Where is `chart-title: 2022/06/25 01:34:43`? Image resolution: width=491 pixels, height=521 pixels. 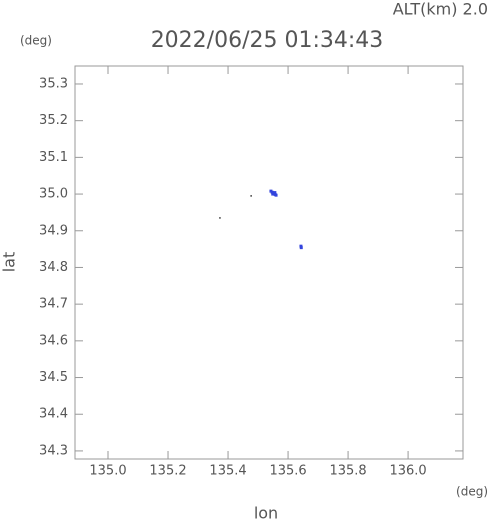
chart-title: 2022/06/25 01:34:43 is located at coordinates (267, 40).